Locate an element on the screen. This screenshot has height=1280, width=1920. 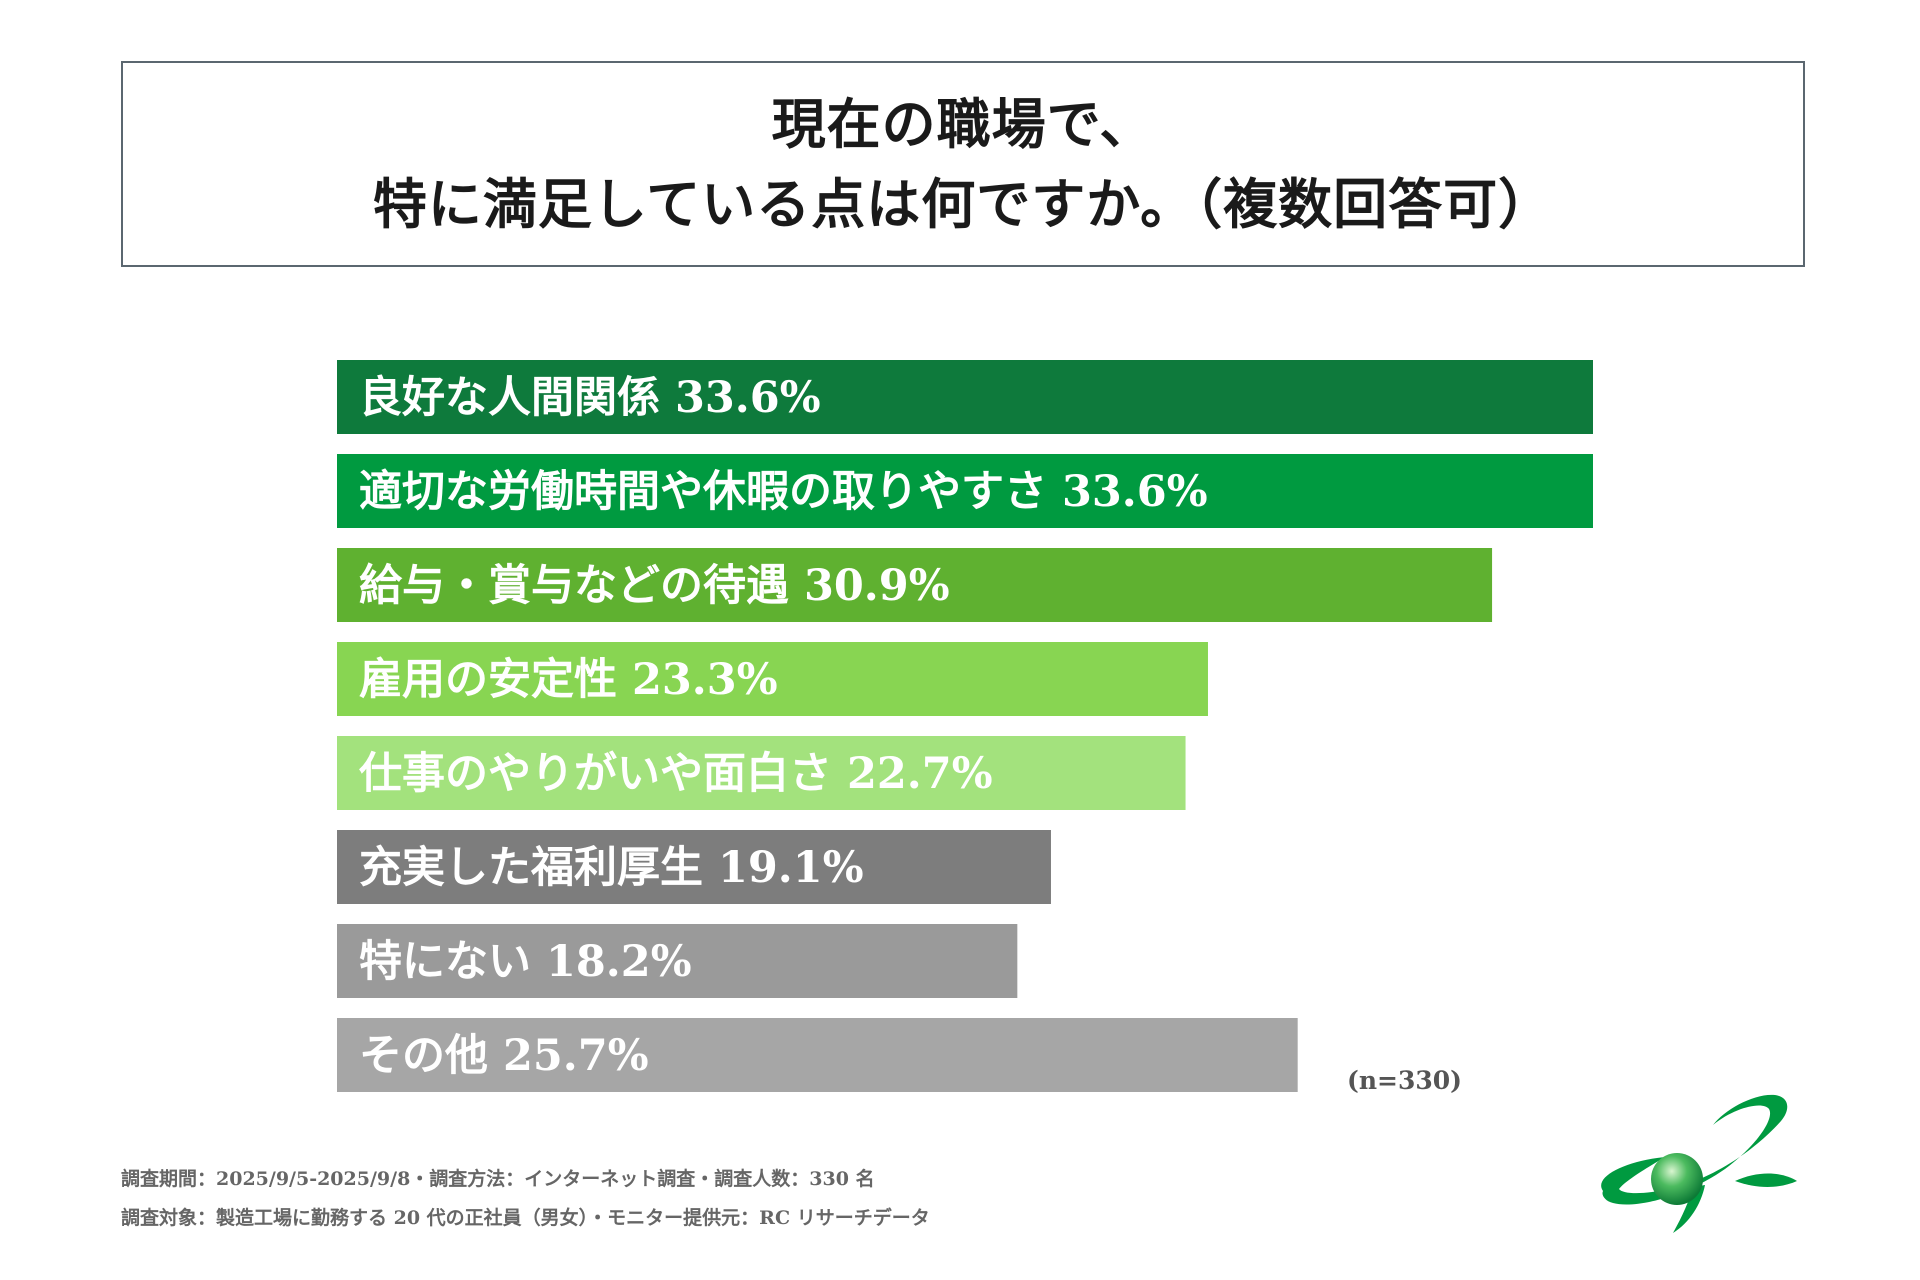
bar-group-1: 良好な人間関係 33.6% is located at coordinates (965, 397).